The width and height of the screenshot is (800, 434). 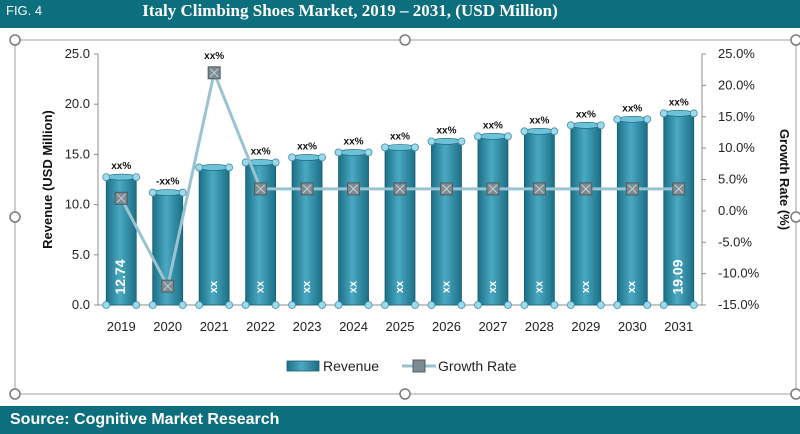 What do you see at coordinates (77, 153) in the screenshot?
I see `y-tick-label: 15.0` at bounding box center [77, 153].